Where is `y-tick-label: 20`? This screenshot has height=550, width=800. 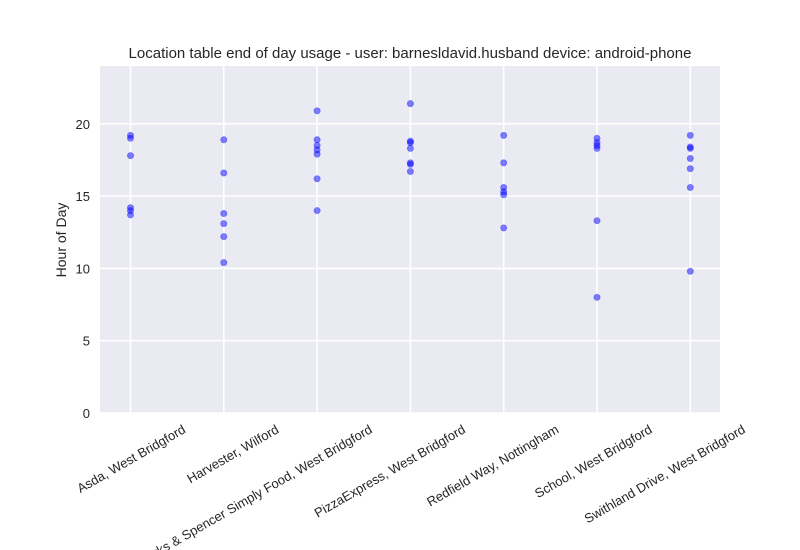
y-tick-label: 20 is located at coordinates (83, 124).